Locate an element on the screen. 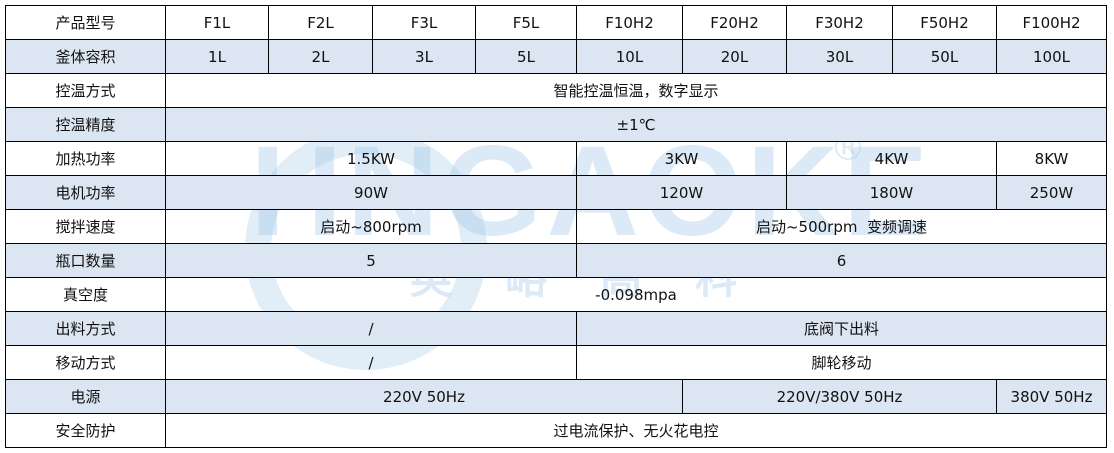 The height and width of the screenshot is (453, 1114). row-discharge: 出料方式 / 底阀下出料 is located at coordinates (556, 328).